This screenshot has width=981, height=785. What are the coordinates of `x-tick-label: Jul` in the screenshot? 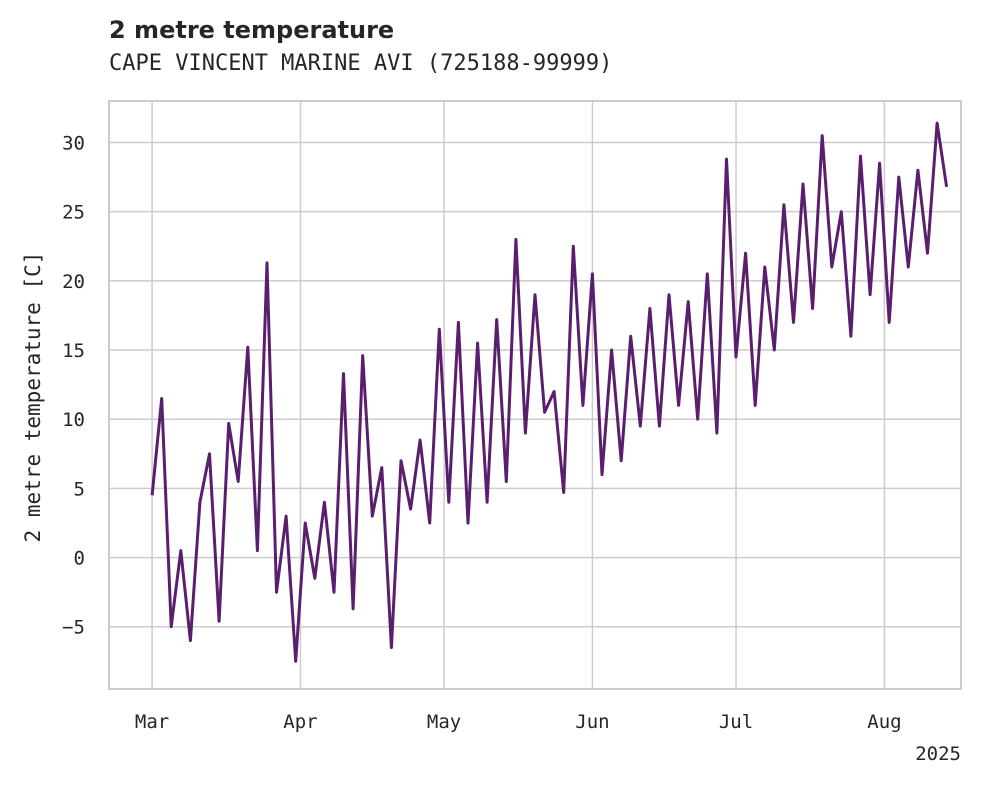 It's located at (736, 722).